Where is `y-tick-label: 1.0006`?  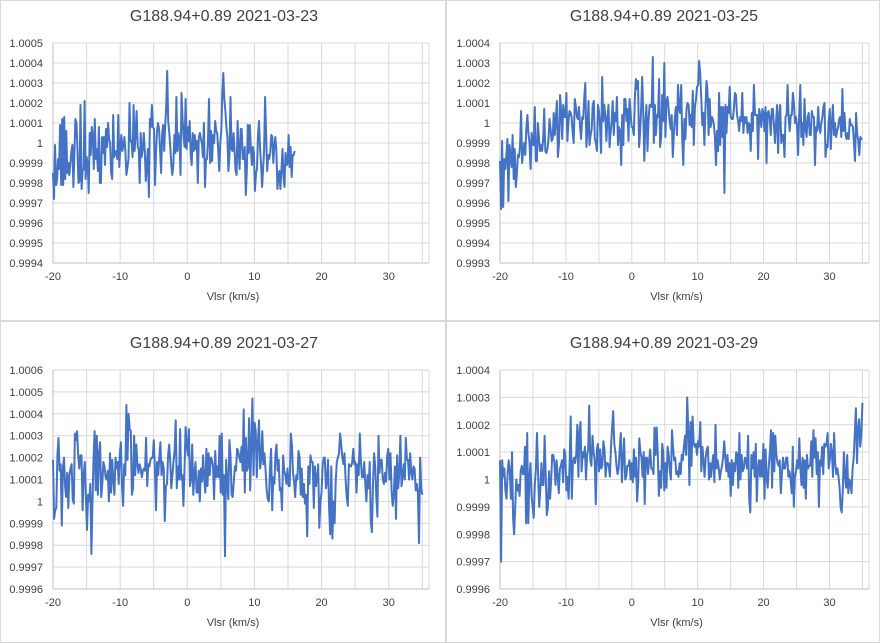
y-tick-label: 1.0006 is located at coordinates (26, 371).